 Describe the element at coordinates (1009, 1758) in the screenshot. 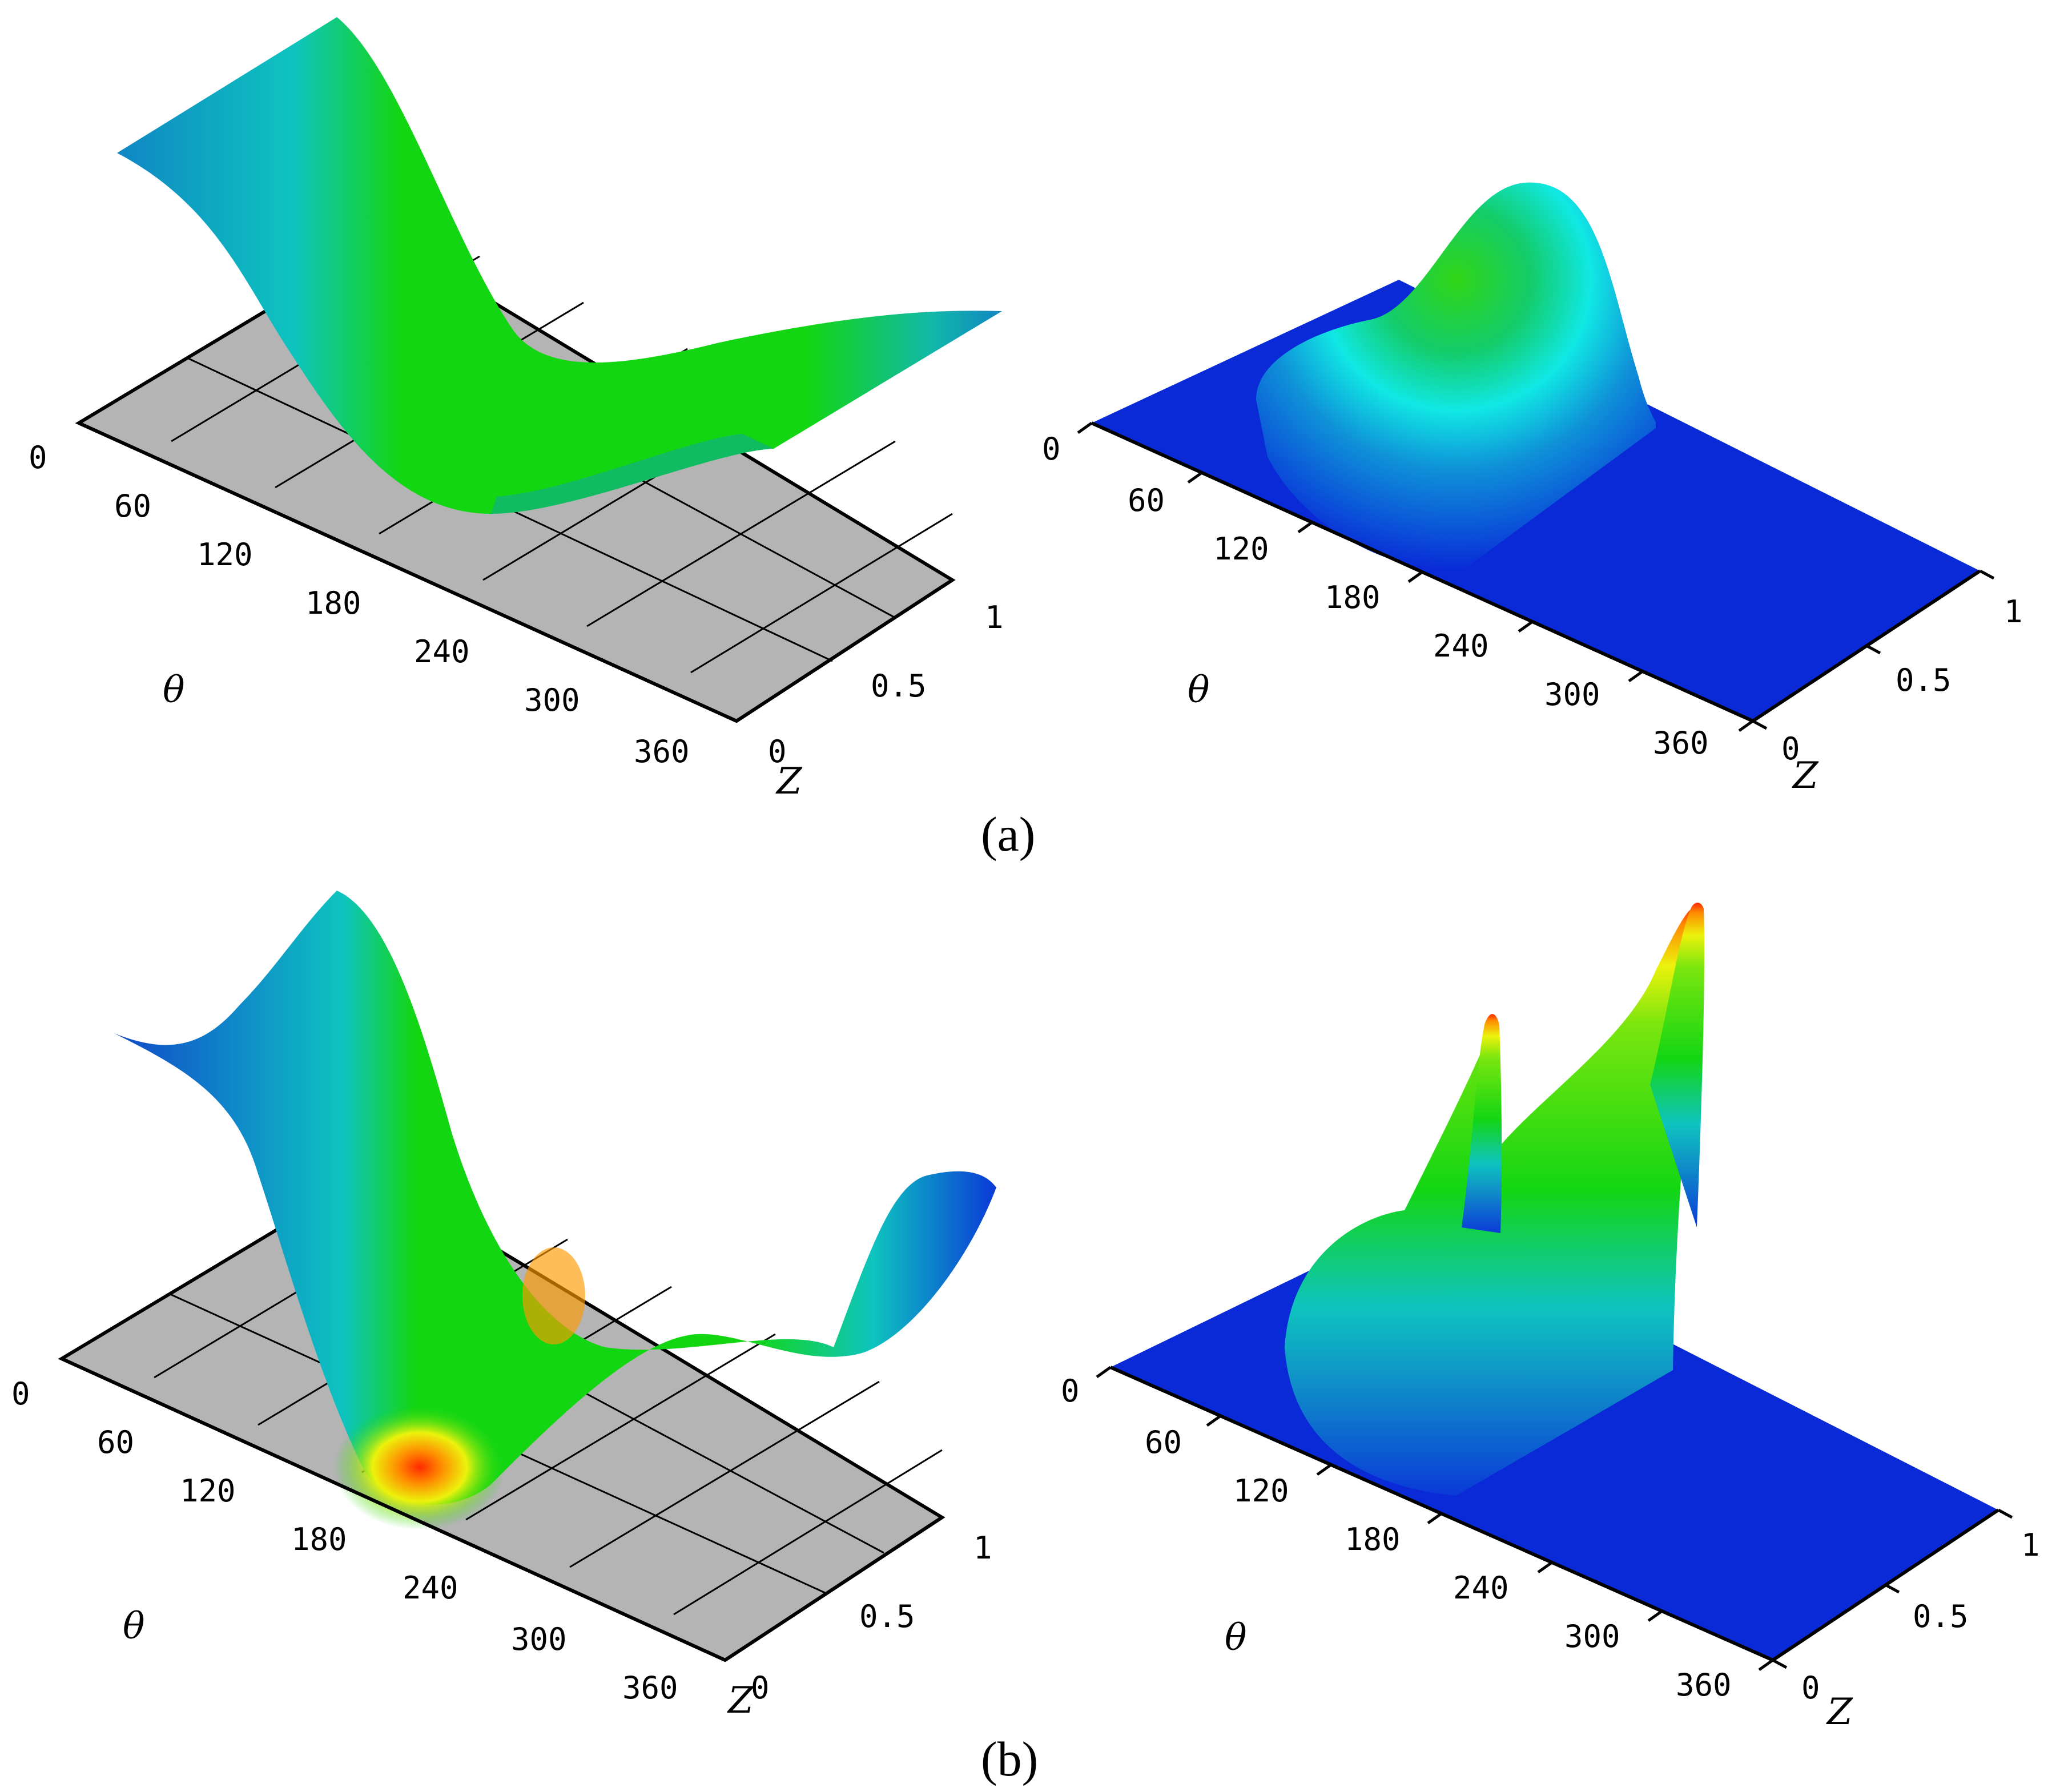

I see `panel-label-b: (b)` at that location.